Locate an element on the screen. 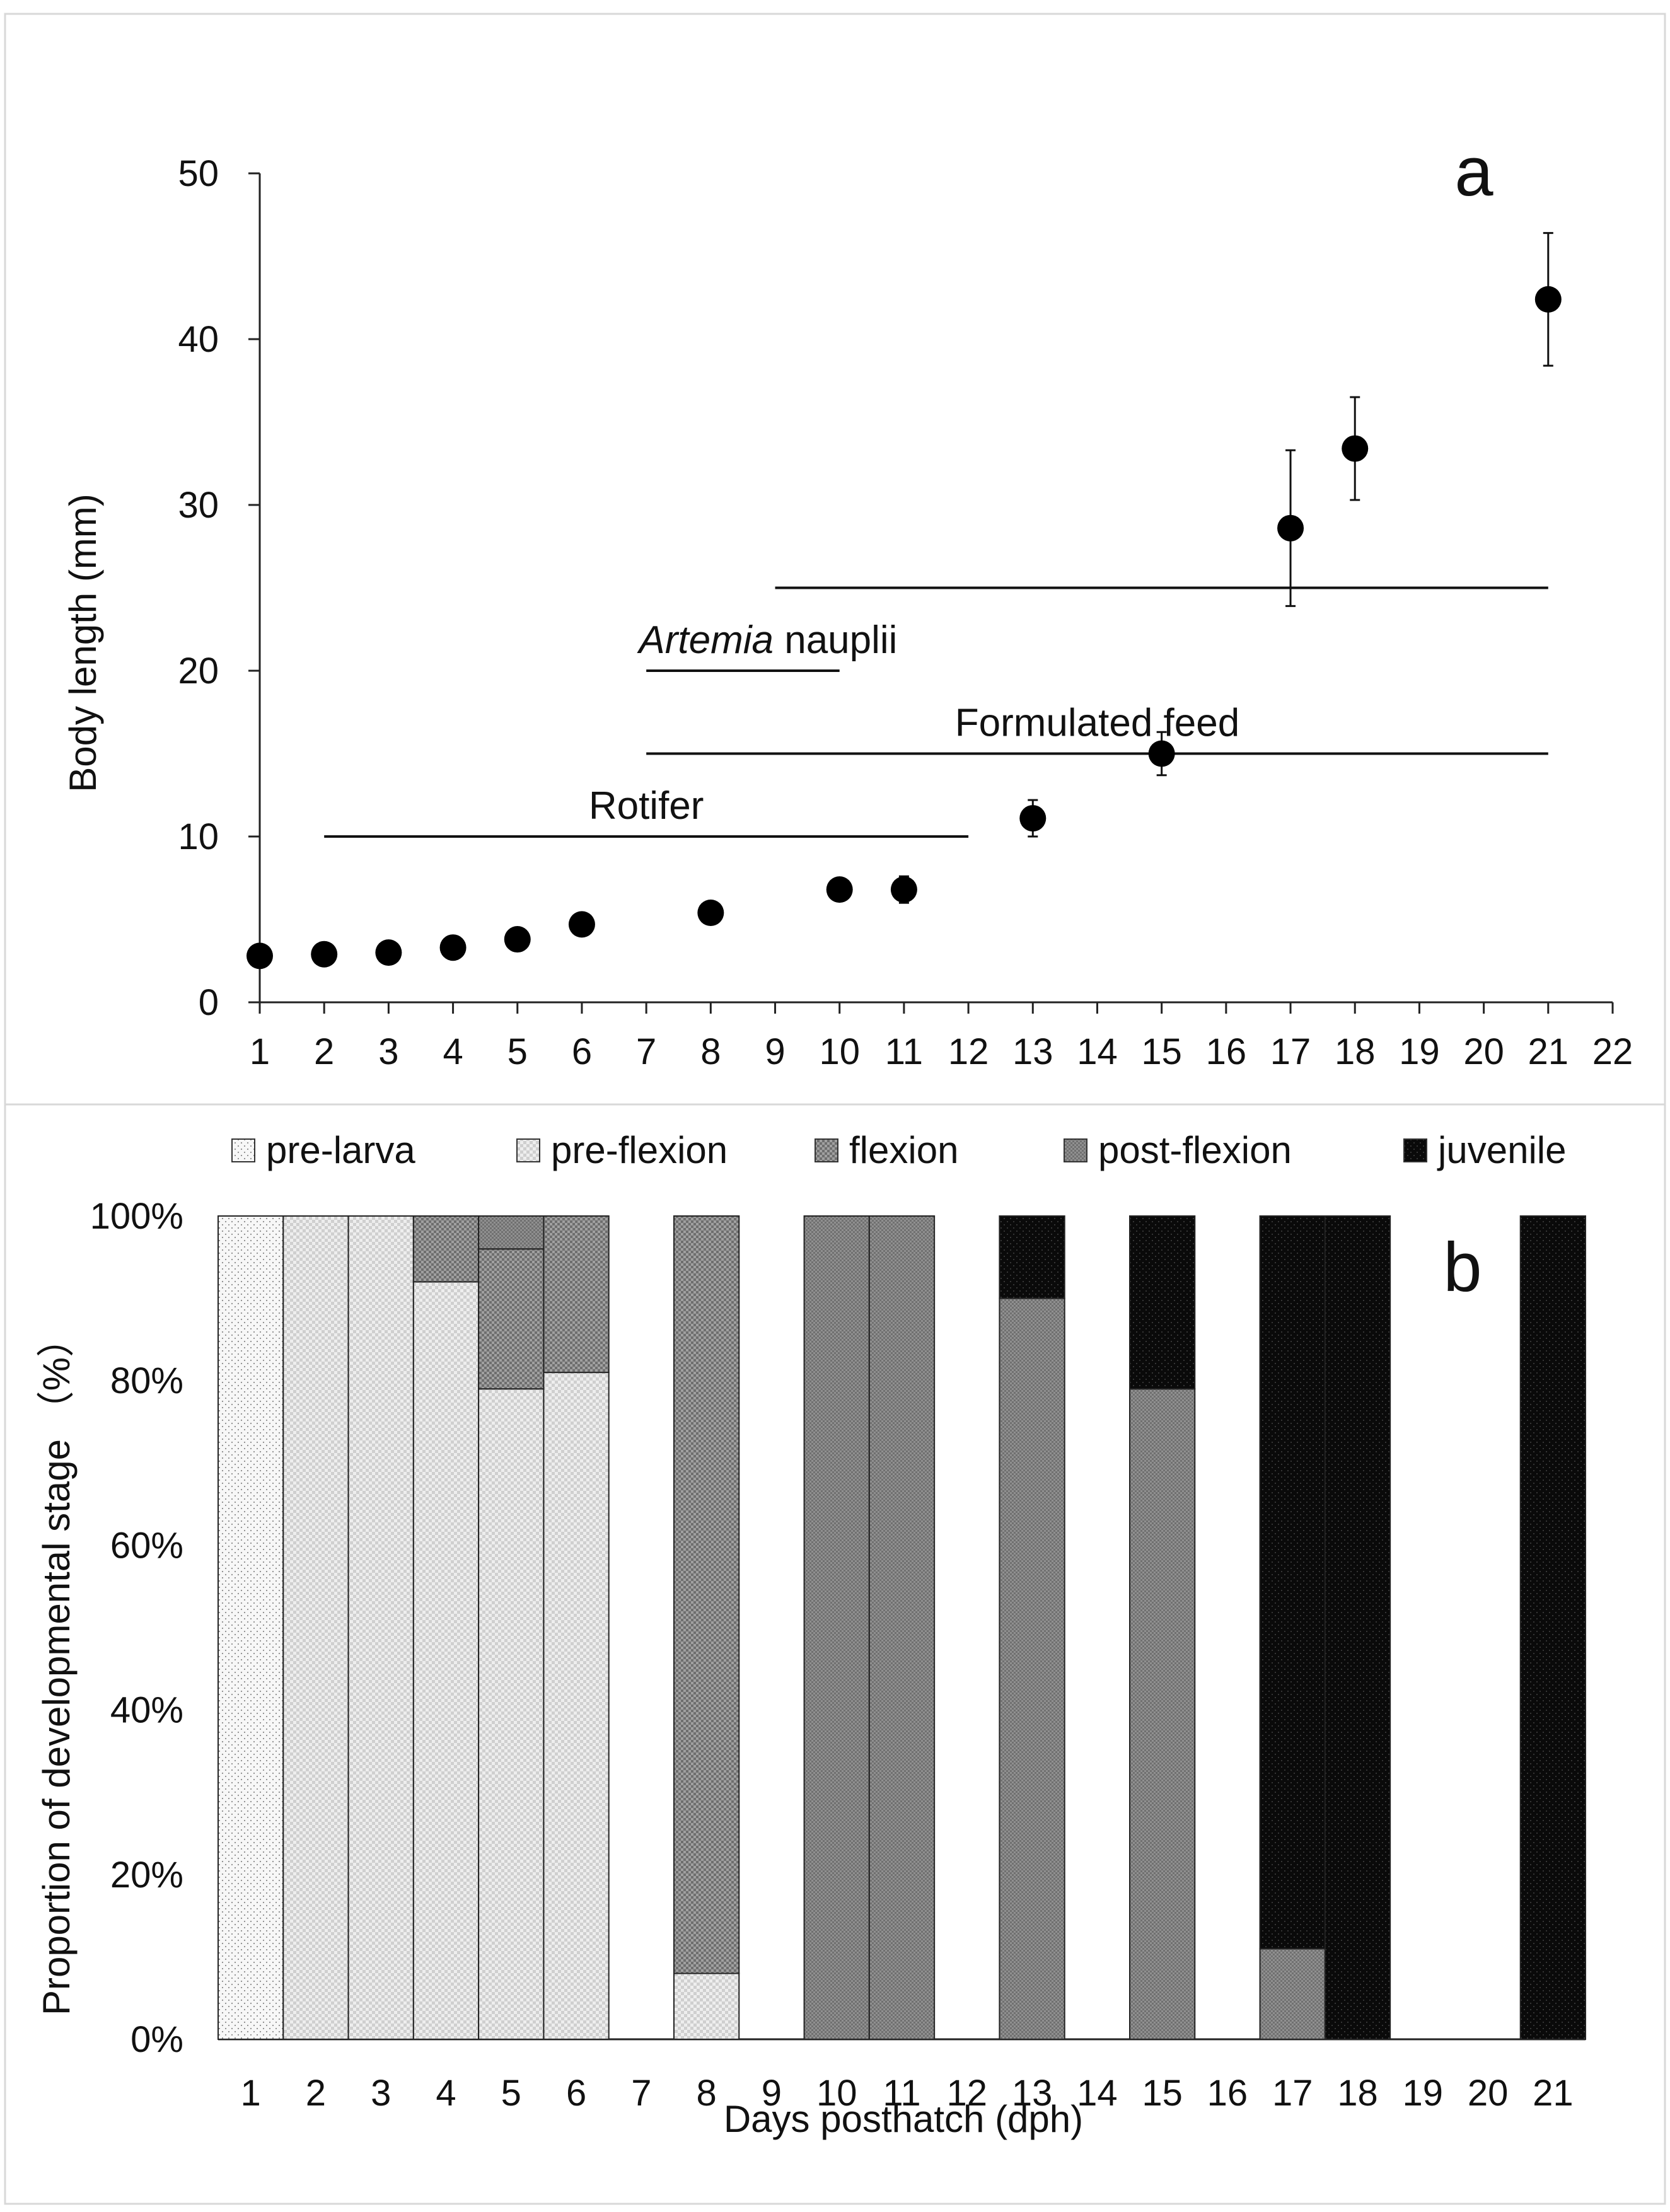 The width and height of the screenshot is (1670, 2212). panel-b-x-tick-label: 19 is located at coordinates (1424, 2093).